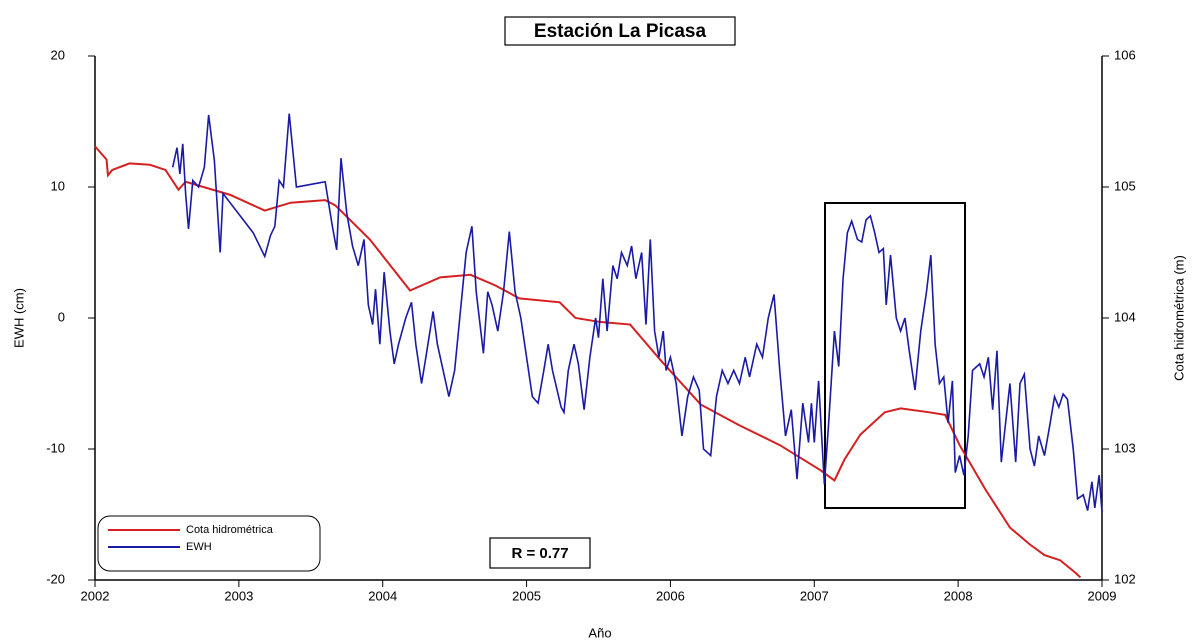 The image size is (1195, 643). What do you see at coordinates (95, 595) in the screenshot?
I see `x-tick-label: 2002` at bounding box center [95, 595].